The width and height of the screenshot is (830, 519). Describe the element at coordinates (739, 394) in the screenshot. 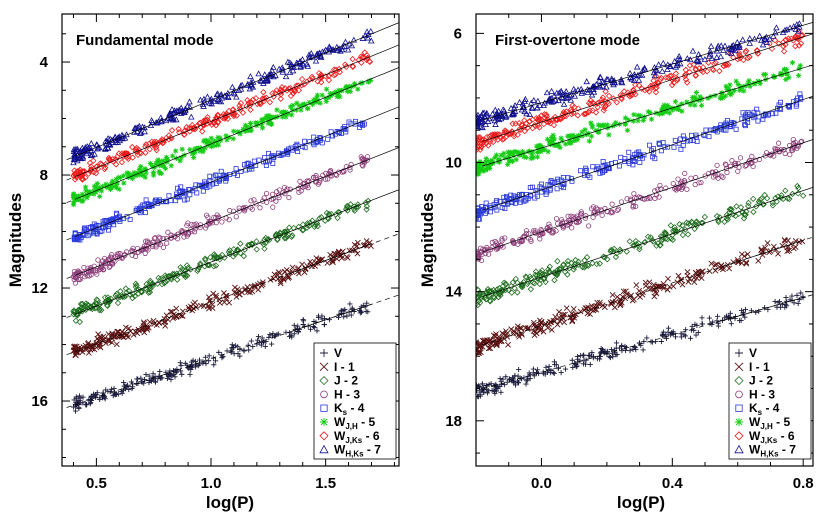

I see `legend-marker` at that location.